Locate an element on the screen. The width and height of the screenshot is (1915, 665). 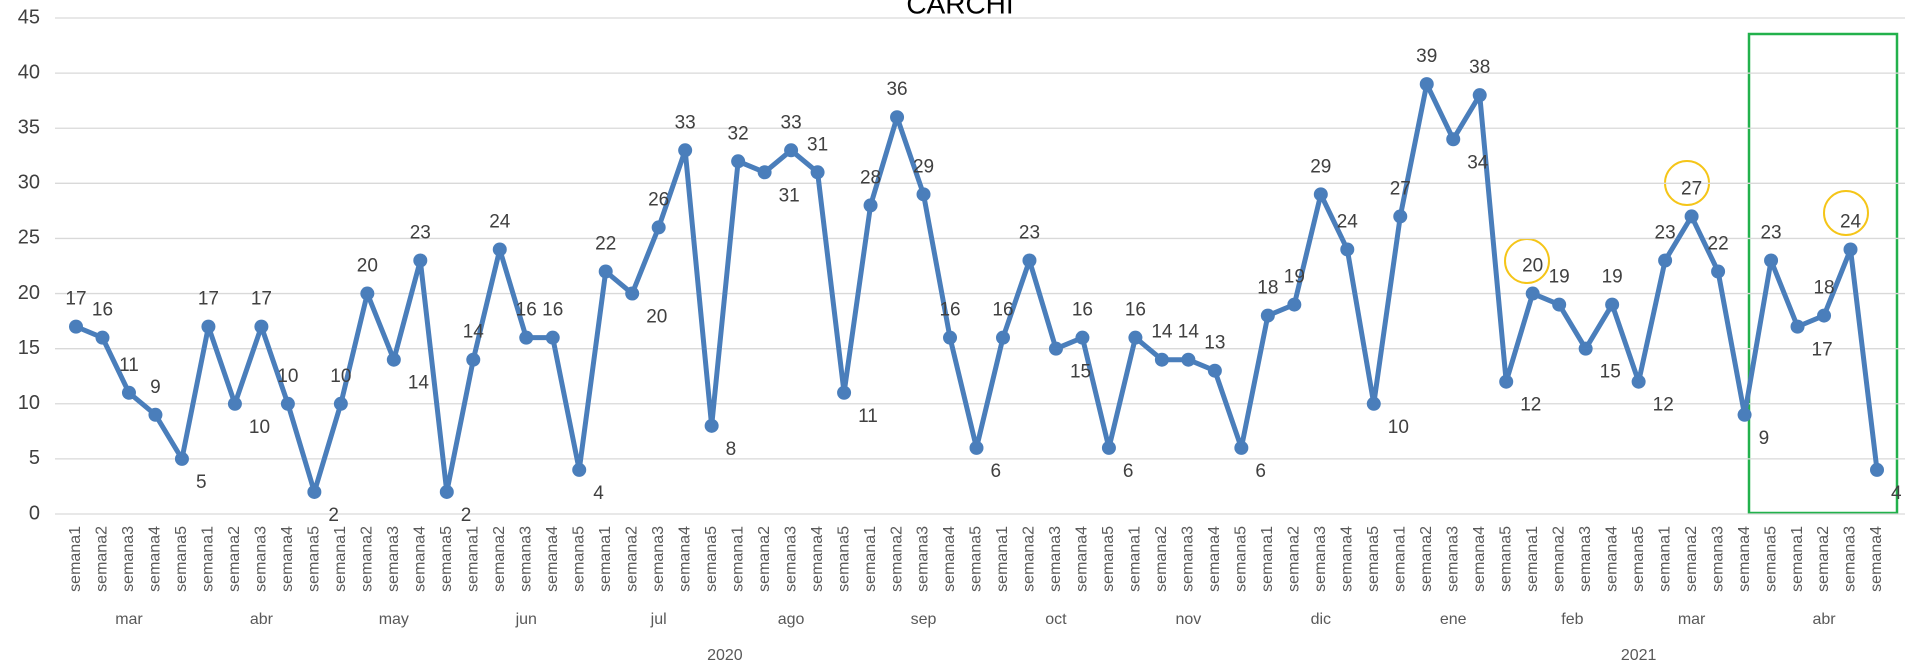
highlight-circle is located at coordinates (1846, 213).